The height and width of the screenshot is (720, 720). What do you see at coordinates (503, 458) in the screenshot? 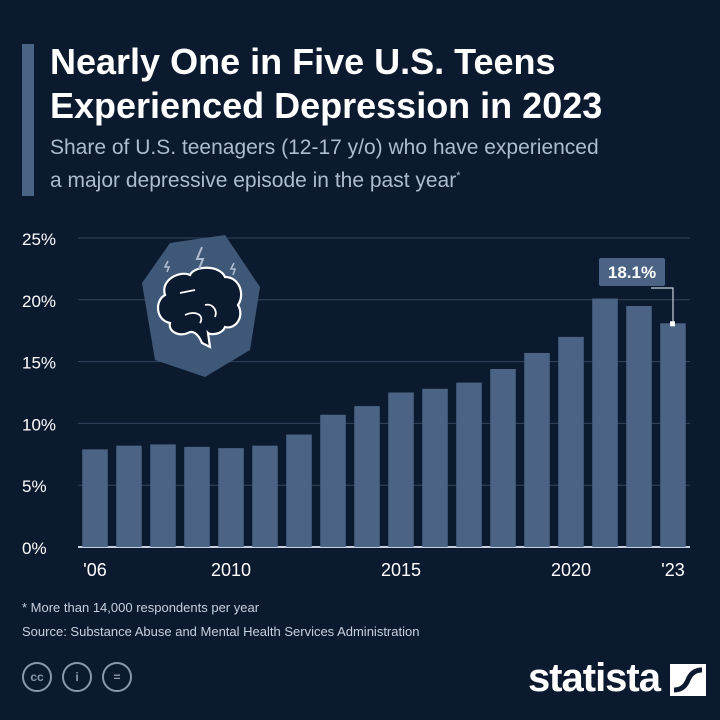
I see `bar-2018` at bounding box center [503, 458].